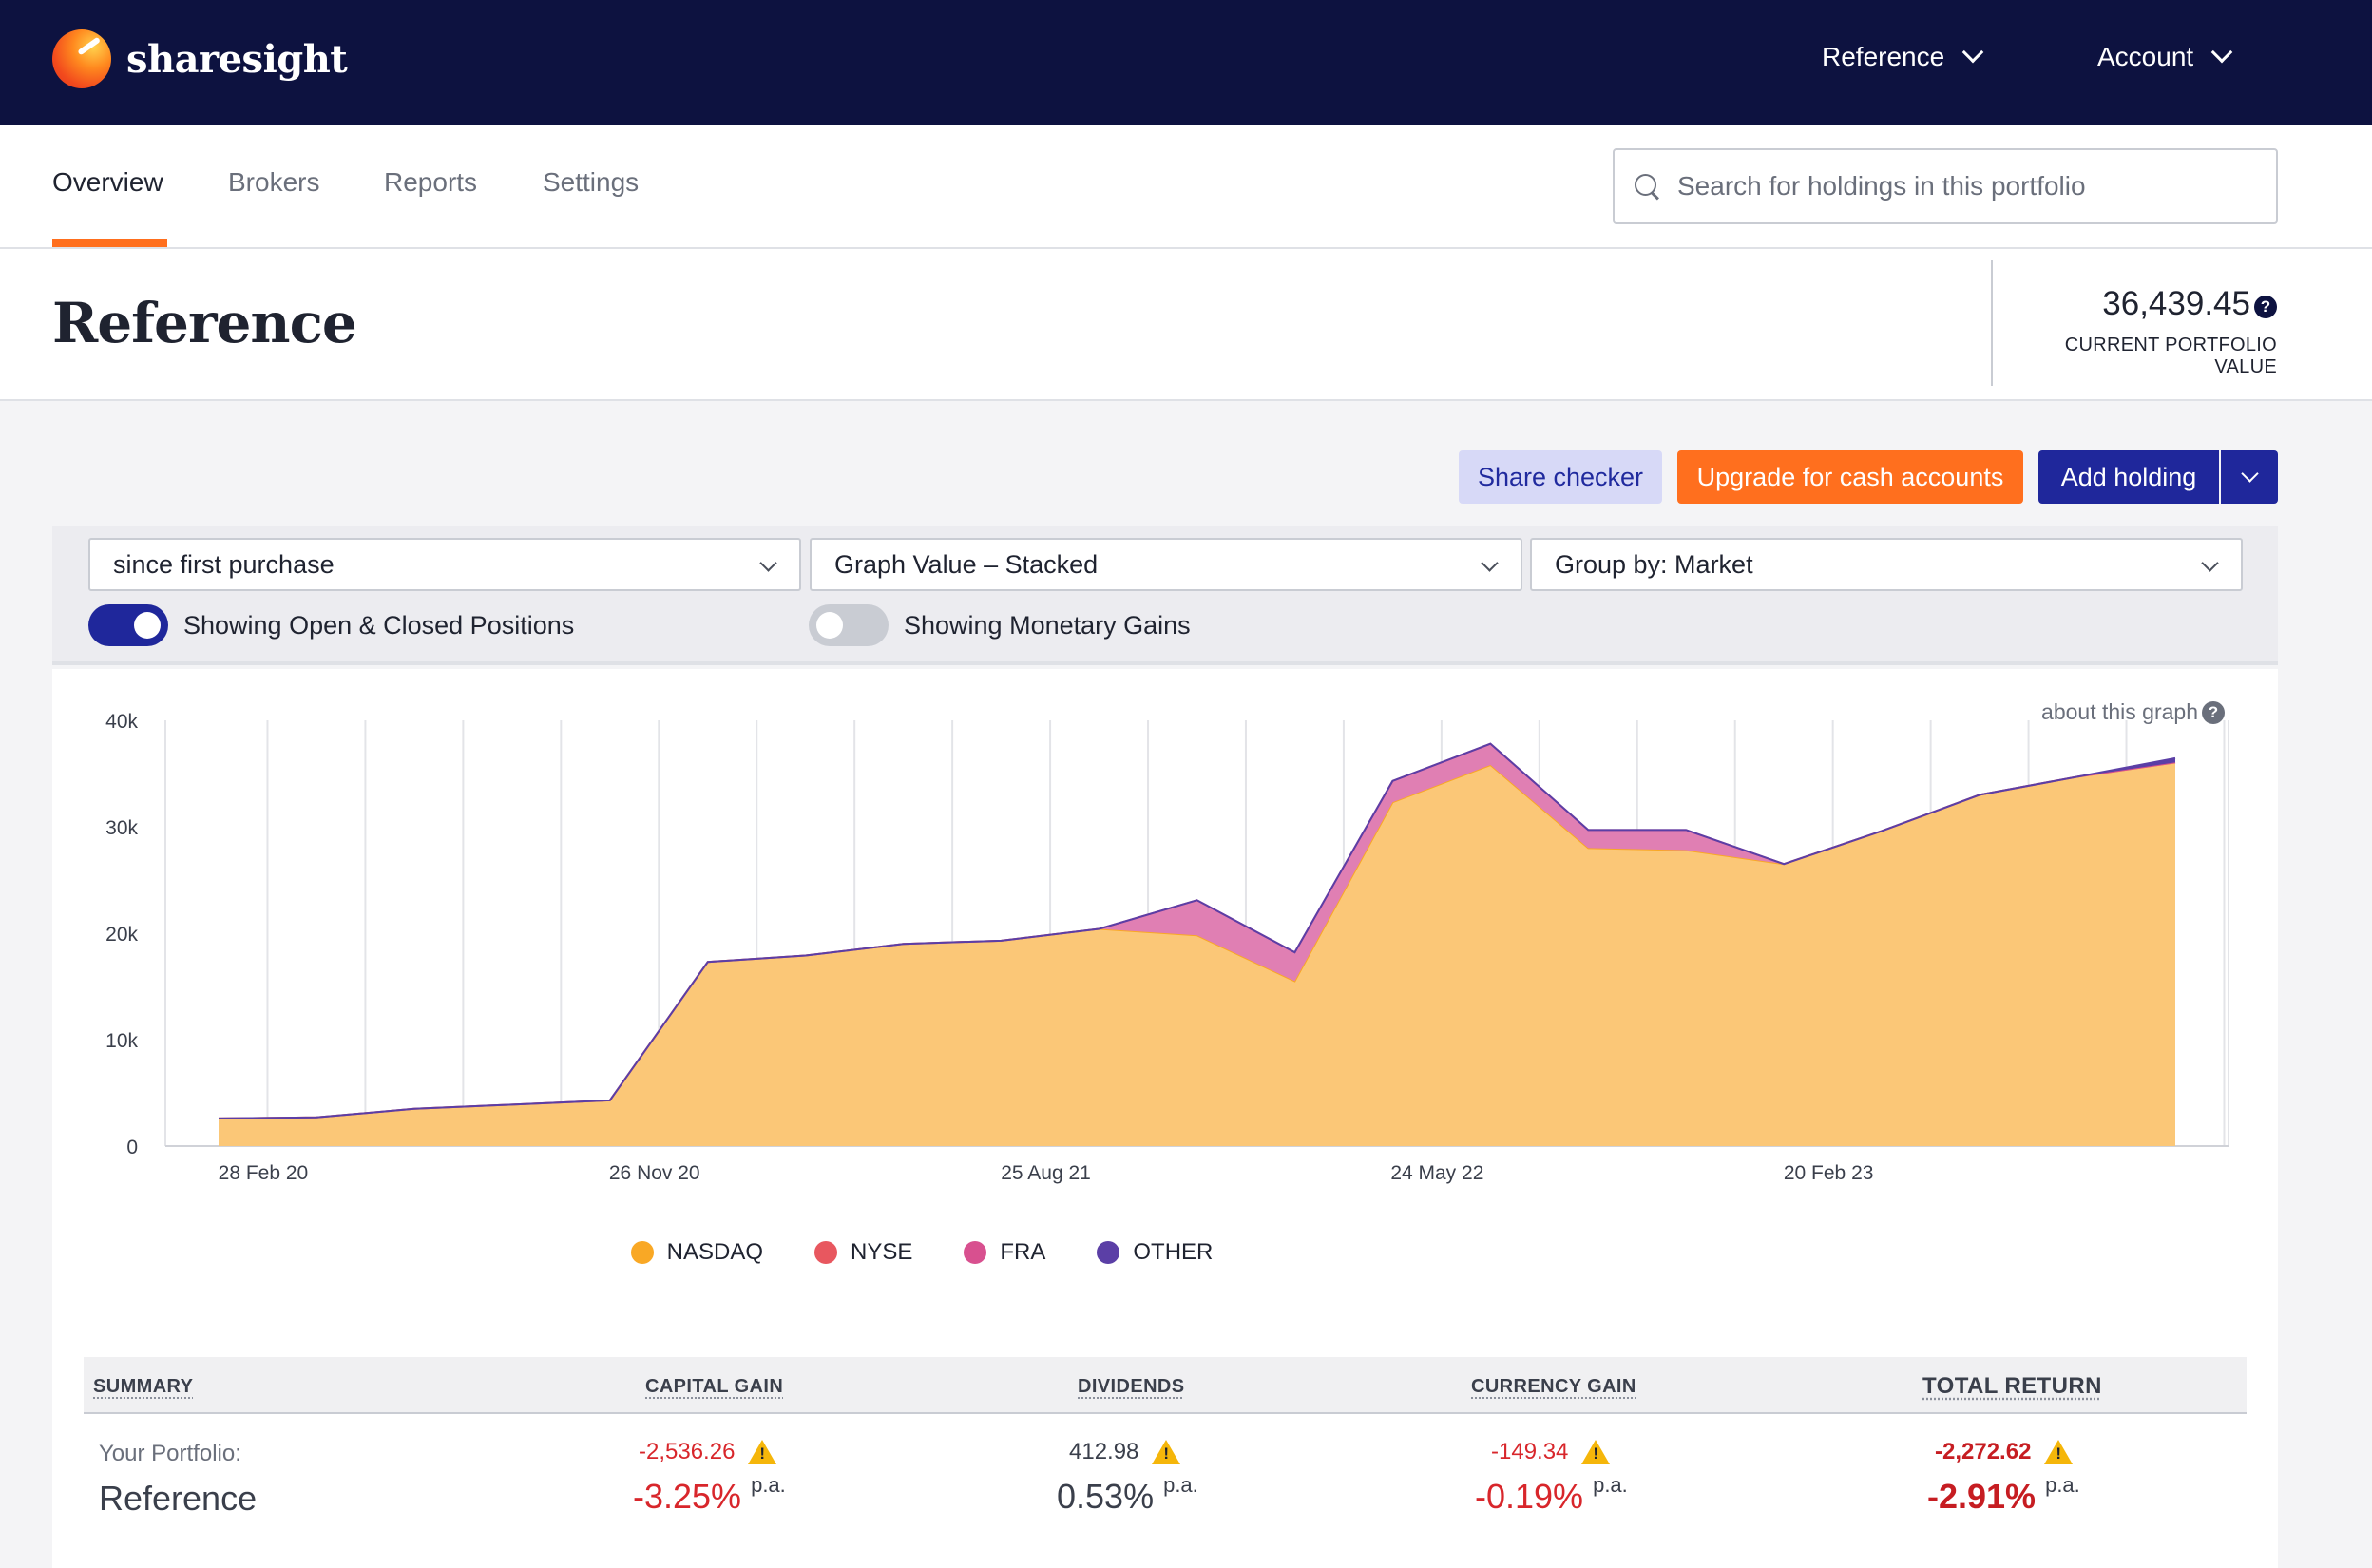 The width and height of the screenshot is (2372, 1568). Describe the element at coordinates (1647, 186) in the screenshot. I see `search-icon` at that location.